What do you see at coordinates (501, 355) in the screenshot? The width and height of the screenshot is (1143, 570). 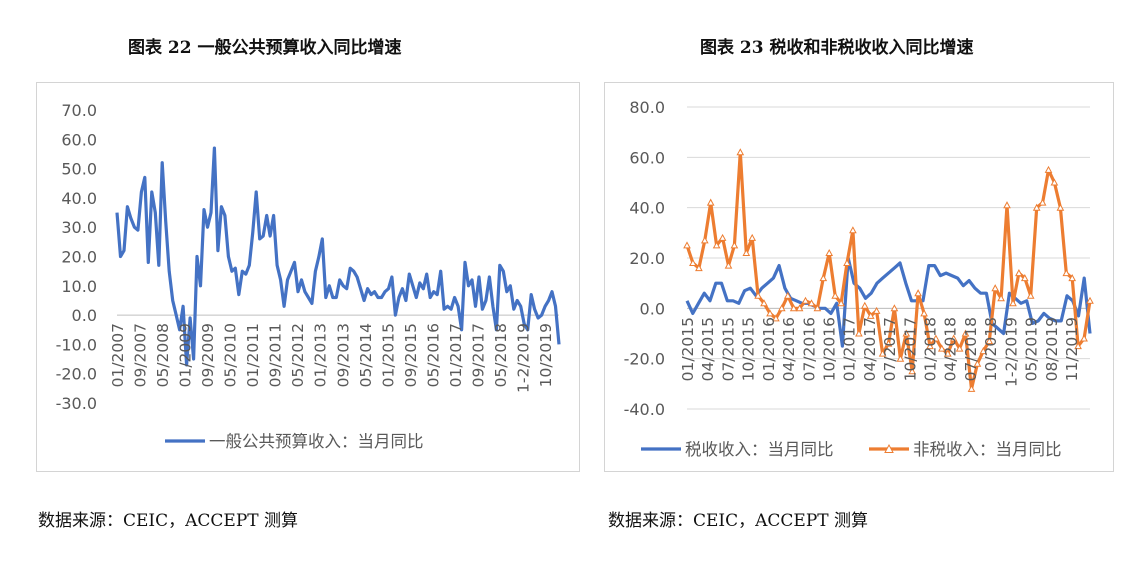 I see `x-tick-label: 05/2018` at bounding box center [501, 355].